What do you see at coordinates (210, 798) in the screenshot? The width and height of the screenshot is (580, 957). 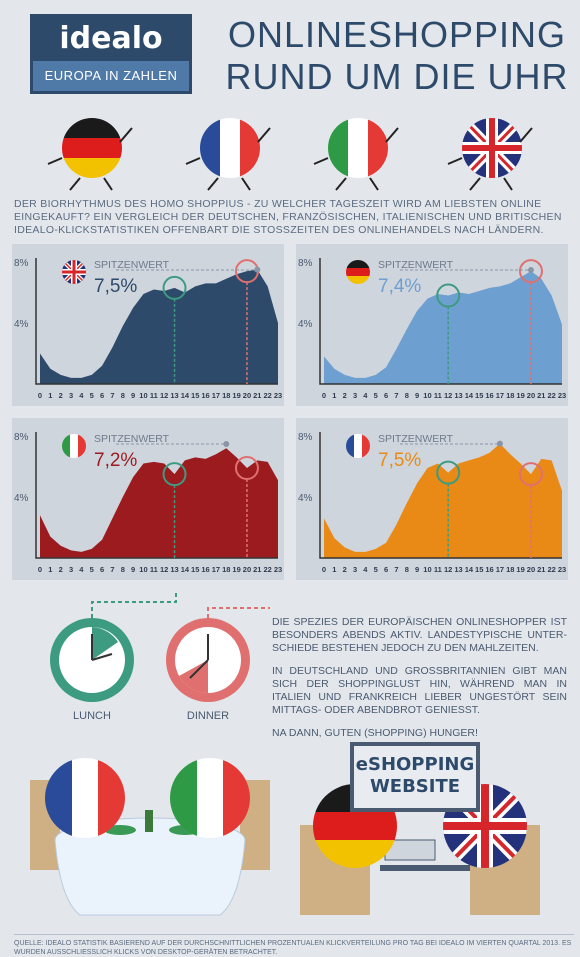 I see `italian-diner-icon` at bounding box center [210, 798].